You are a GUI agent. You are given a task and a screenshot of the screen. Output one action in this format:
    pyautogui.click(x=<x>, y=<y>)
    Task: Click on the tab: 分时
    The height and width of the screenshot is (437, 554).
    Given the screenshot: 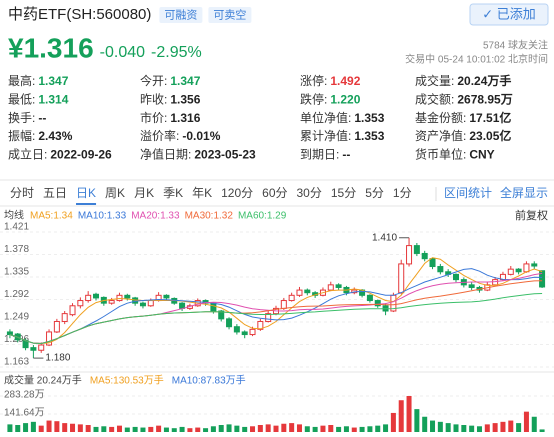 What is the action you would take?
    pyautogui.click(x=22, y=193)
    